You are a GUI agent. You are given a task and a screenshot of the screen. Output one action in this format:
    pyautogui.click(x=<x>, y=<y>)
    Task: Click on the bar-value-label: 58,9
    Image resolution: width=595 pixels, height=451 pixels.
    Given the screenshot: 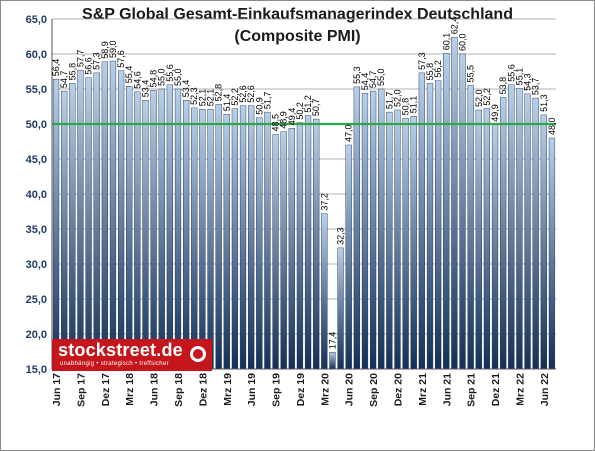 What is the action you would take?
    pyautogui.click(x=105, y=50)
    